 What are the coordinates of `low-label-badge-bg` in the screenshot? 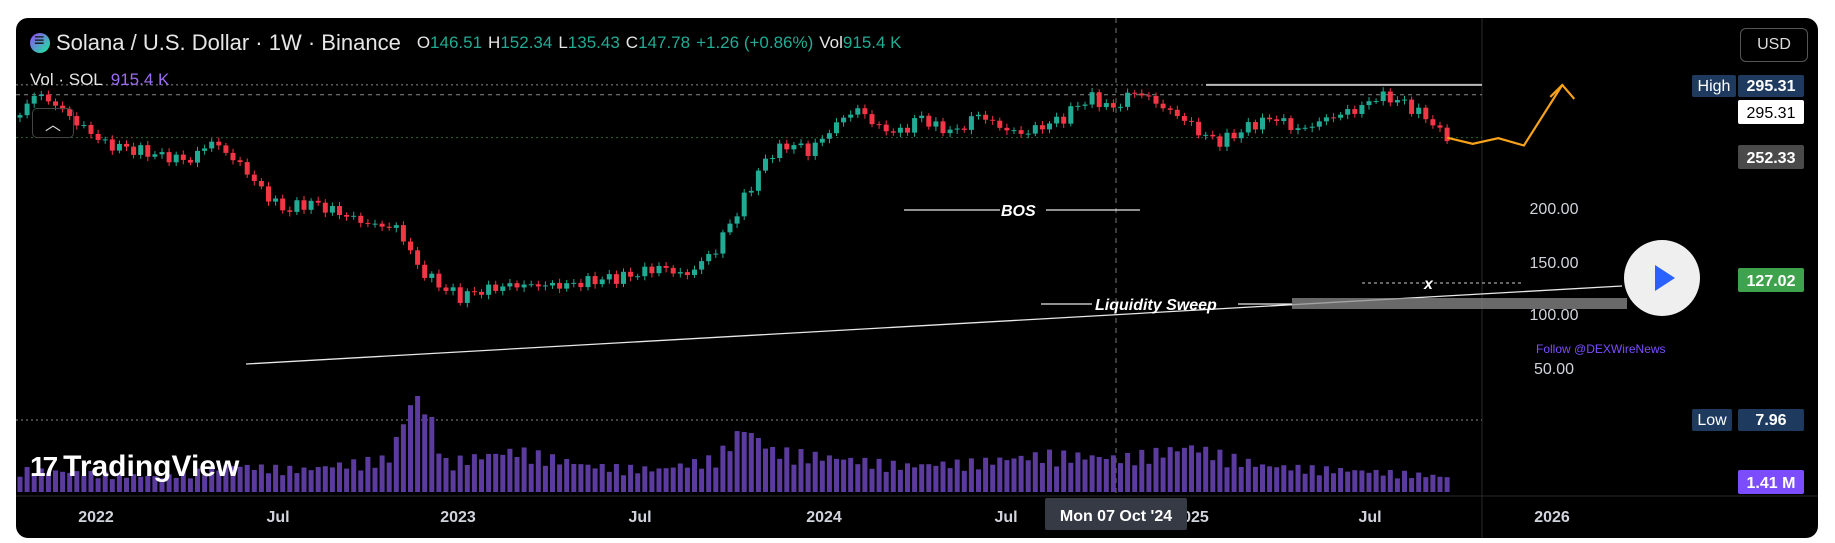 It's located at (1712, 420).